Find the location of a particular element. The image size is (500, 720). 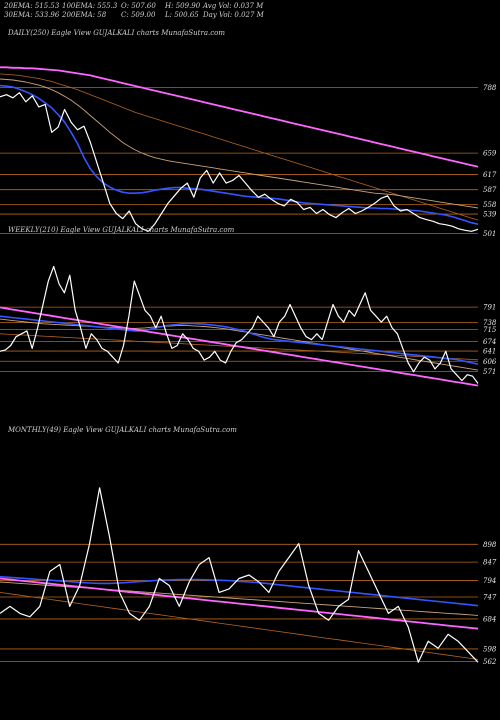

ema30-readout: 30EMA: 533.96 is located at coordinates (32, 15).